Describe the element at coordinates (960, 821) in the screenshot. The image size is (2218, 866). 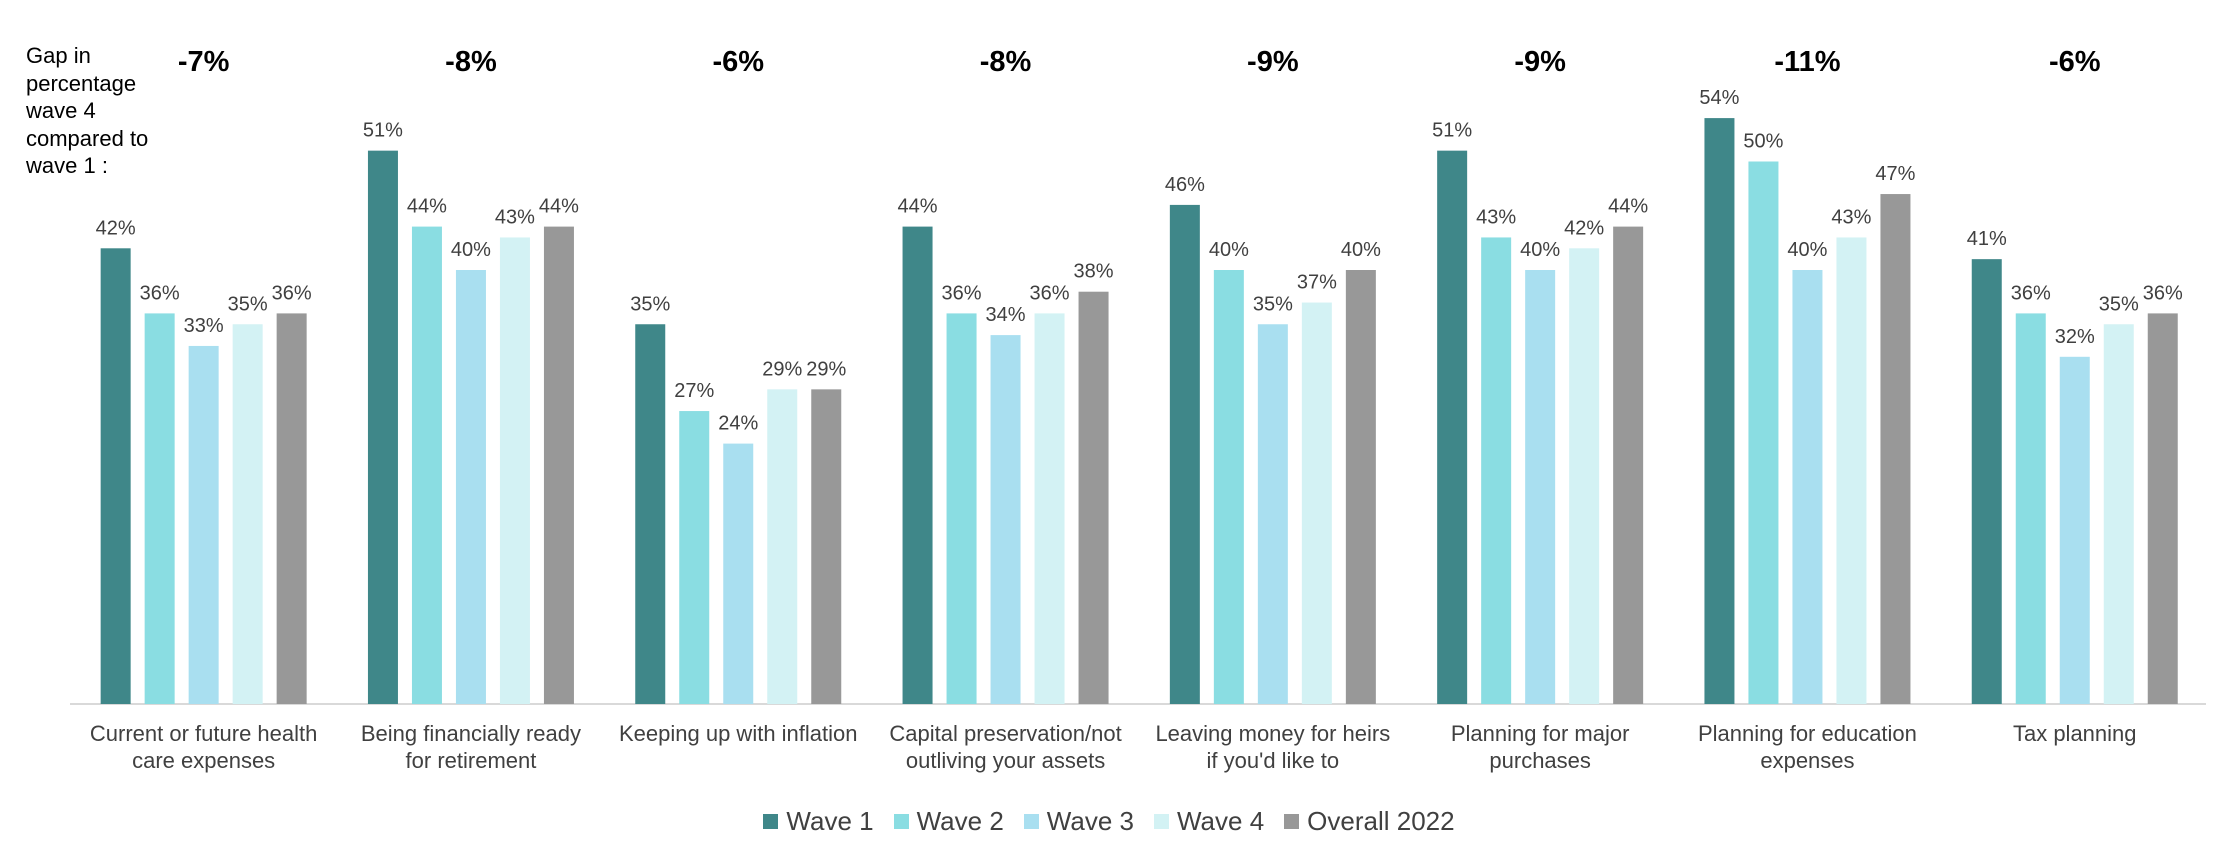
I see `legend-label: Wave 2` at that location.